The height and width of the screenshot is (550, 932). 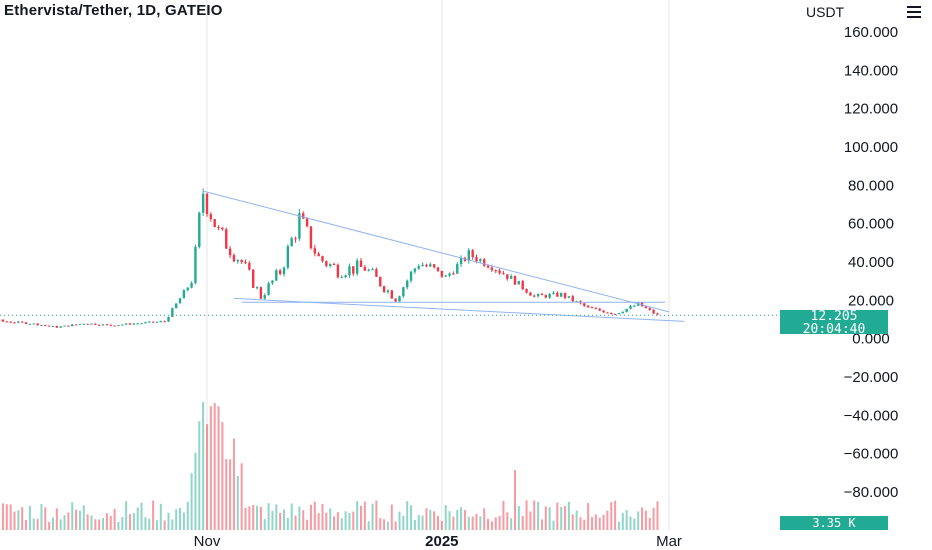 I want to click on currency-label: USDT, so click(x=825, y=12).